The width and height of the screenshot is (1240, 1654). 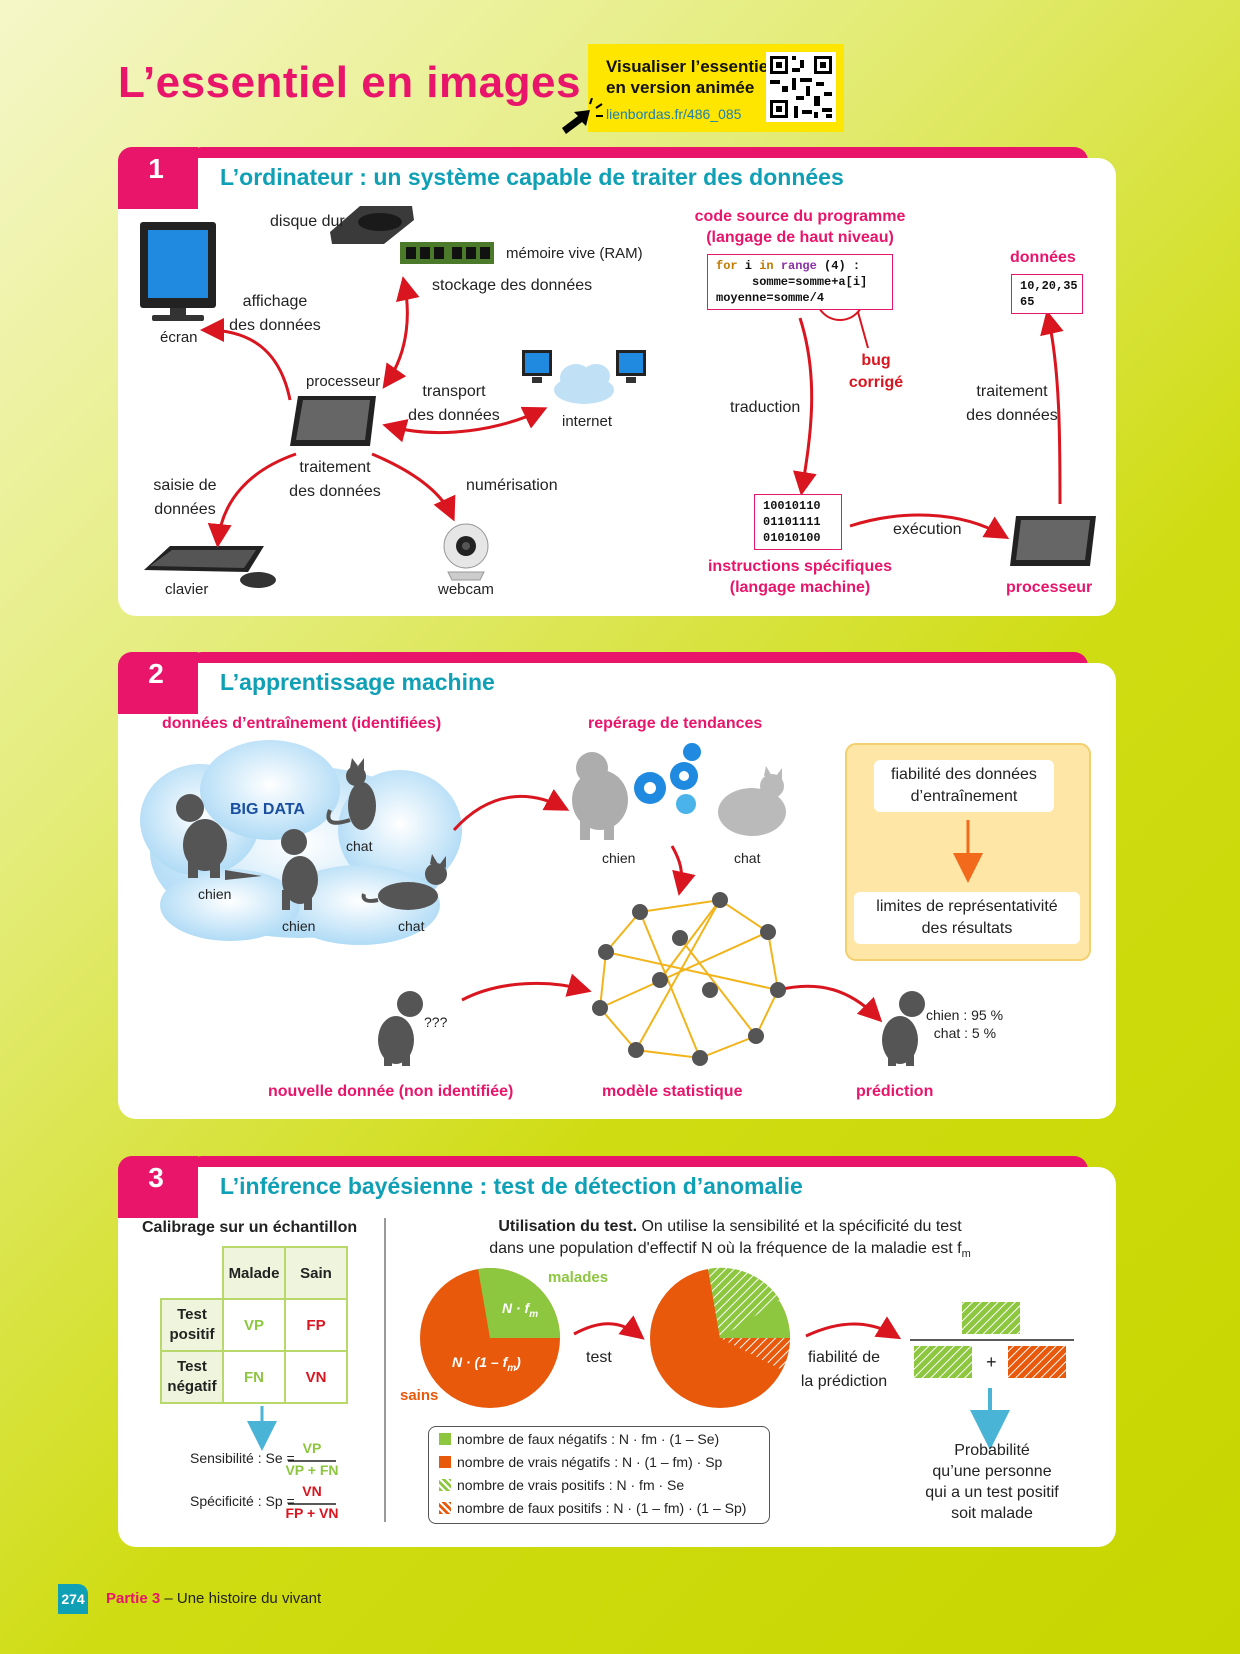 What do you see at coordinates (214, 1598) in the screenshot?
I see `footer-part: Partie 3 – Une histoire du vivant` at bounding box center [214, 1598].